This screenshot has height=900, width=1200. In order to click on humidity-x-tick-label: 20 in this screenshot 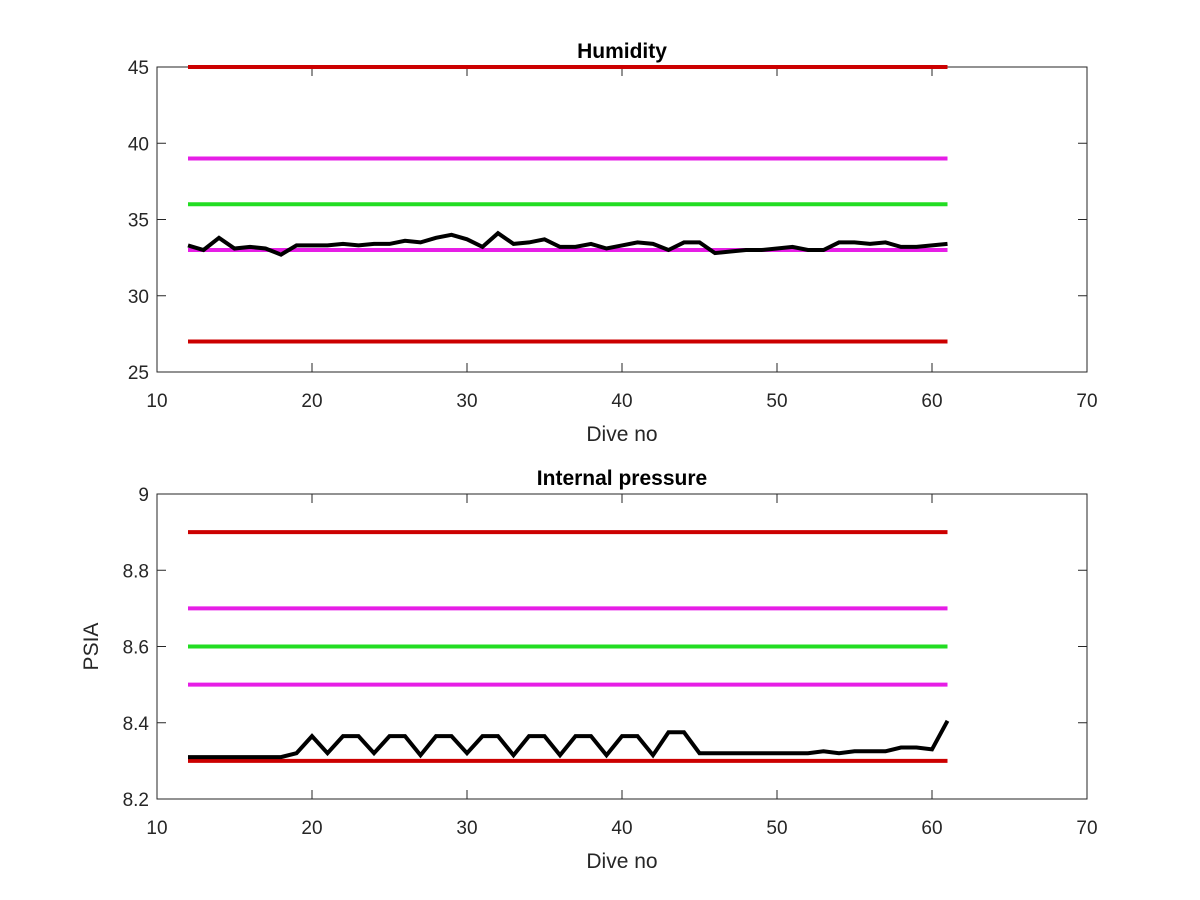, I will do `click(311, 401)`.